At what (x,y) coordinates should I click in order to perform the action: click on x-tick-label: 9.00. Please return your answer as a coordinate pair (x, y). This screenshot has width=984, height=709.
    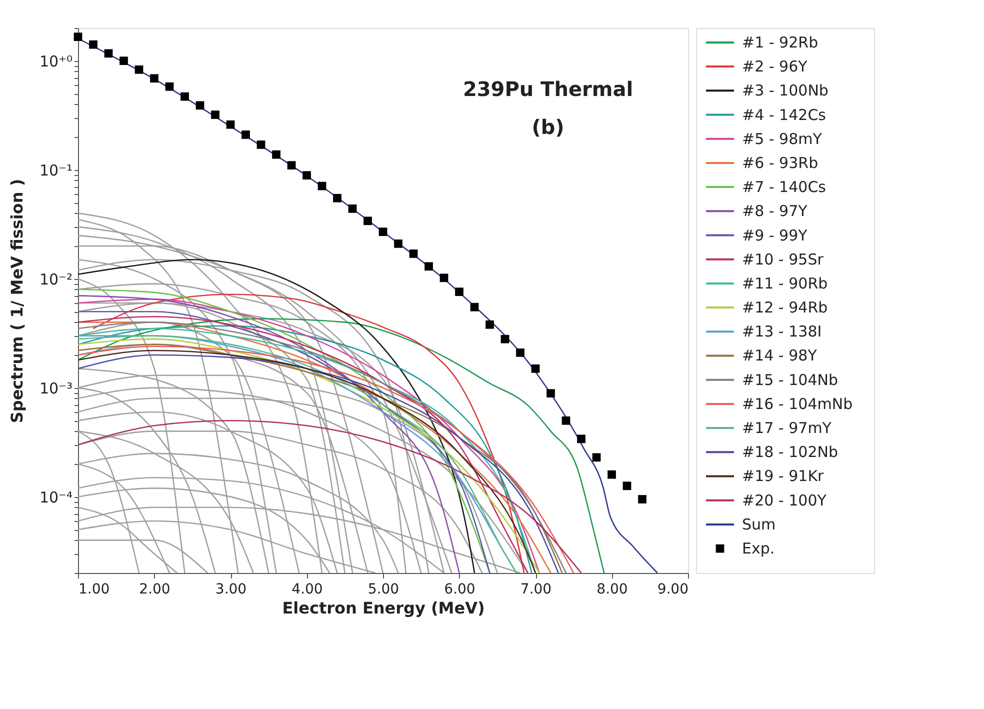
    Looking at the image, I should click on (672, 590).